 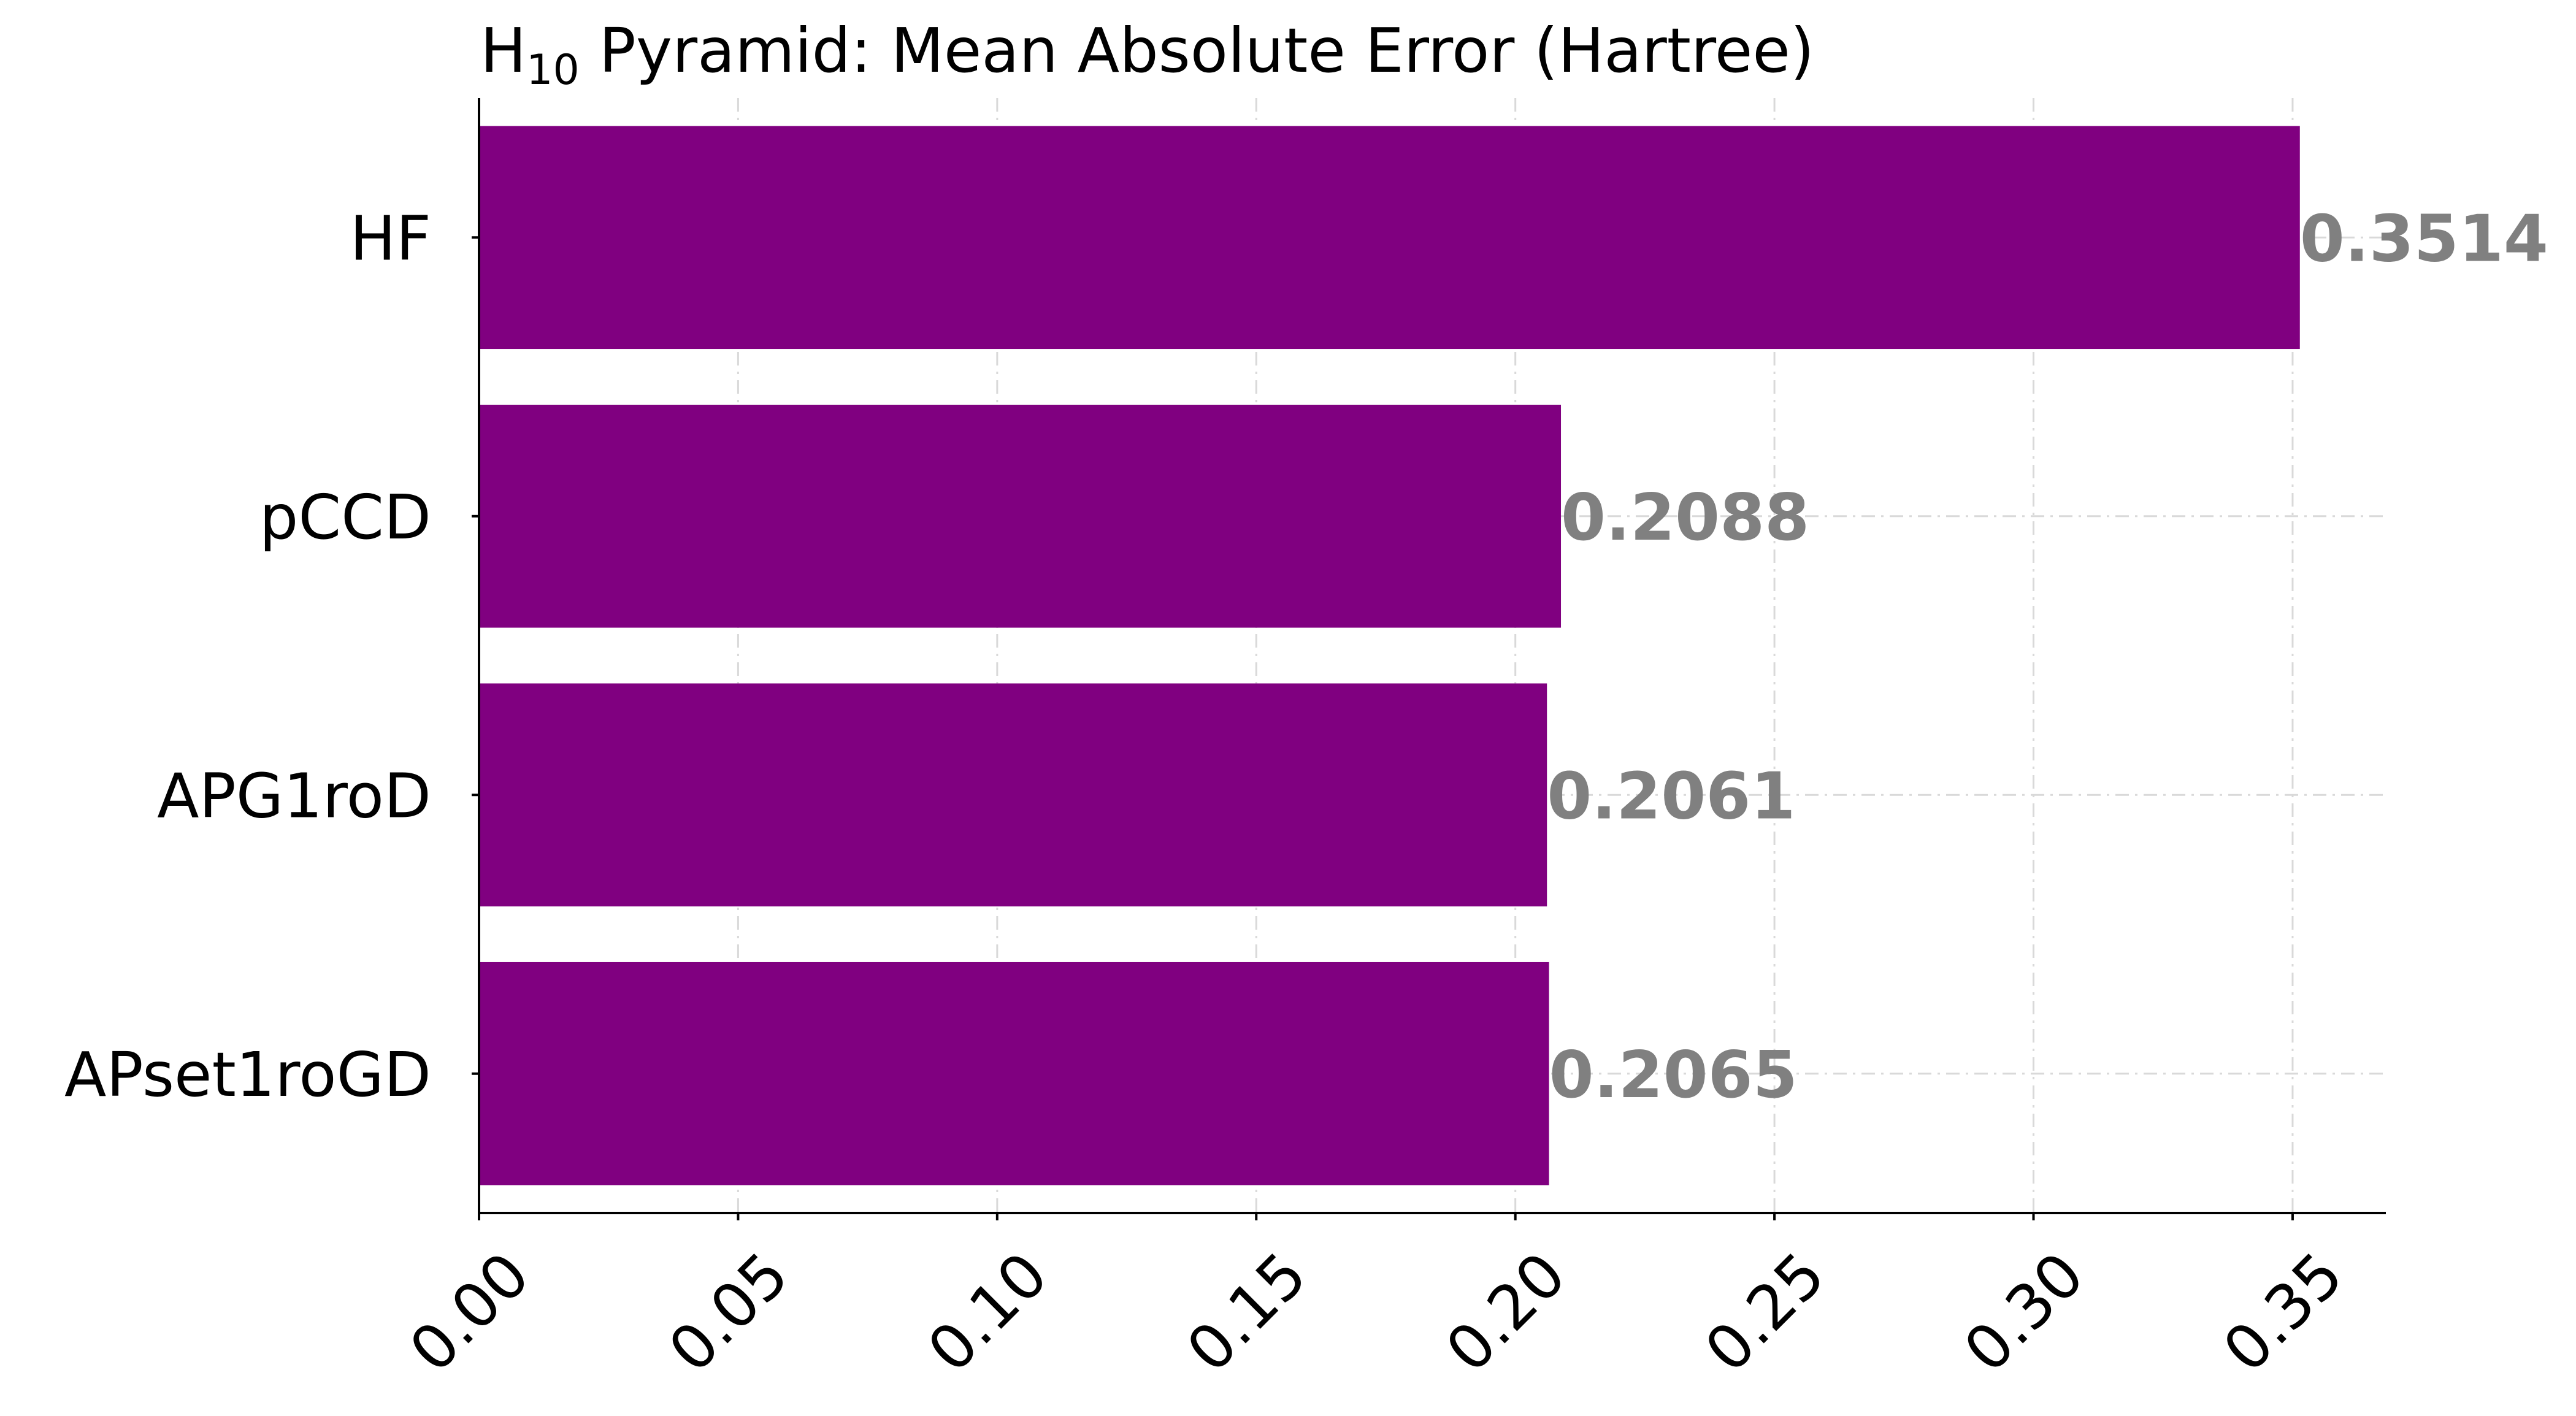 What do you see at coordinates (503, 50) in the screenshot?
I see `chart-title-base: H` at bounding box center [503, 50].